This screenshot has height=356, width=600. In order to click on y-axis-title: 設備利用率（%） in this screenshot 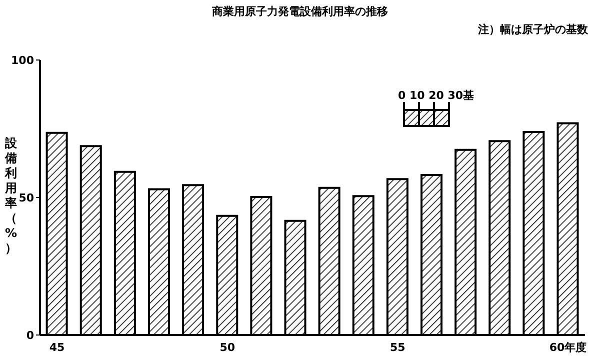, I will do `click(11, 196)`.